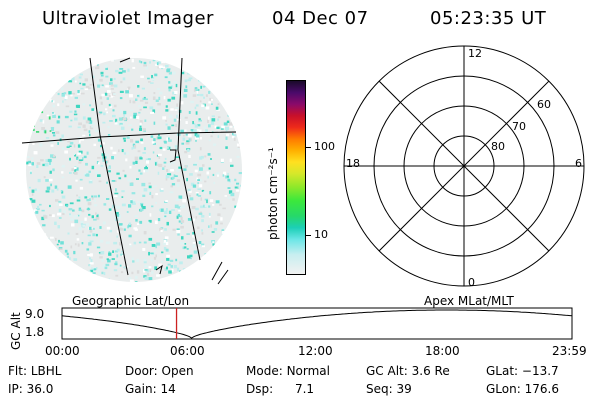 The height and width of the screenshot is (400, 600). What do you see at coordinates (442, 351) in the screenshot?
I see `time-tick-18: 18:00` at bounding box center [442, 351].